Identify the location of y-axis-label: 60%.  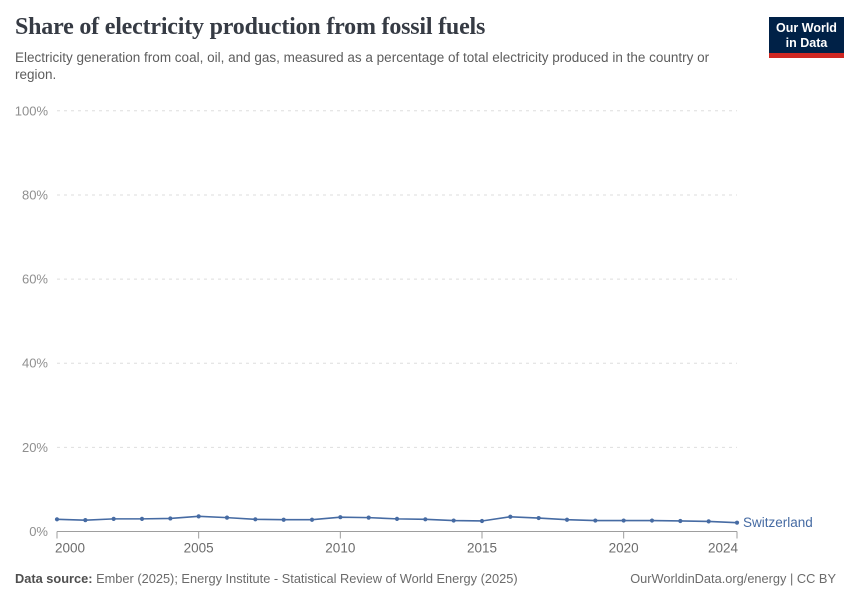
(35, 279).